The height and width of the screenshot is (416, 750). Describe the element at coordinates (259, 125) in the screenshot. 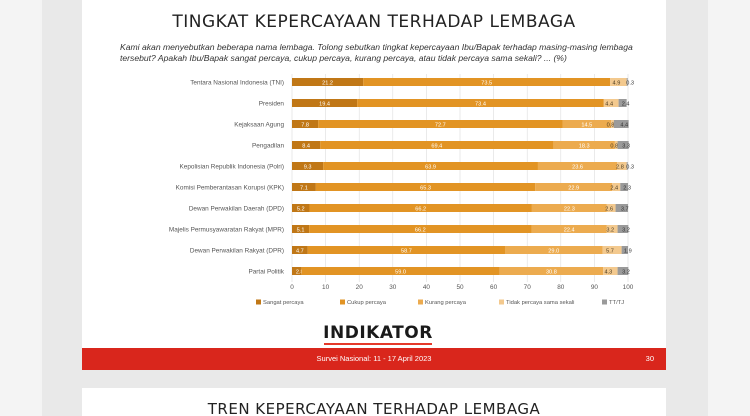

I see `category-label: Kejaksaan Agung` at that location.